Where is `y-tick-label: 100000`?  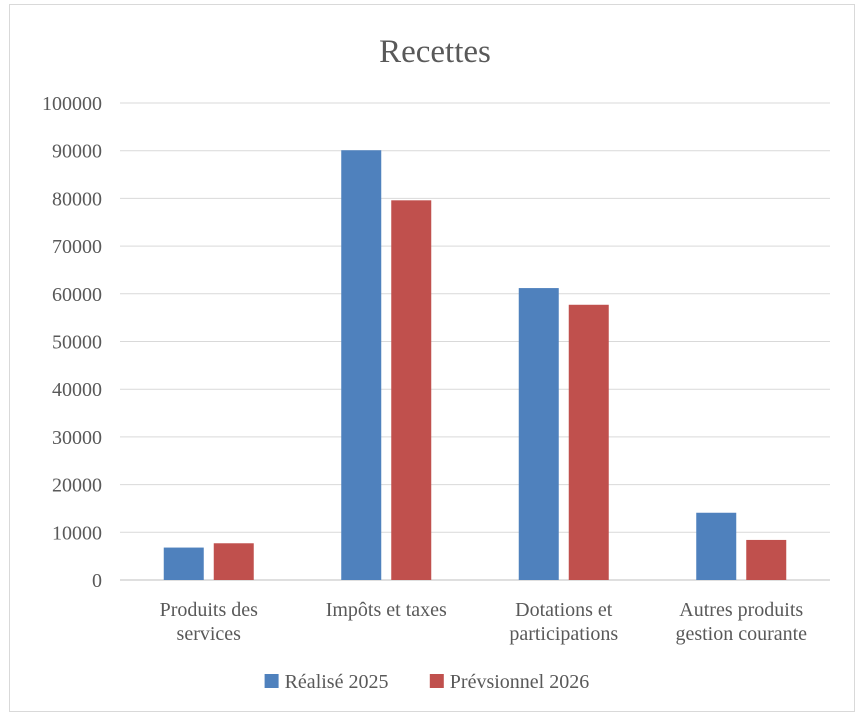
y-tick-label: 100000 is located at coordinates (72, 104).